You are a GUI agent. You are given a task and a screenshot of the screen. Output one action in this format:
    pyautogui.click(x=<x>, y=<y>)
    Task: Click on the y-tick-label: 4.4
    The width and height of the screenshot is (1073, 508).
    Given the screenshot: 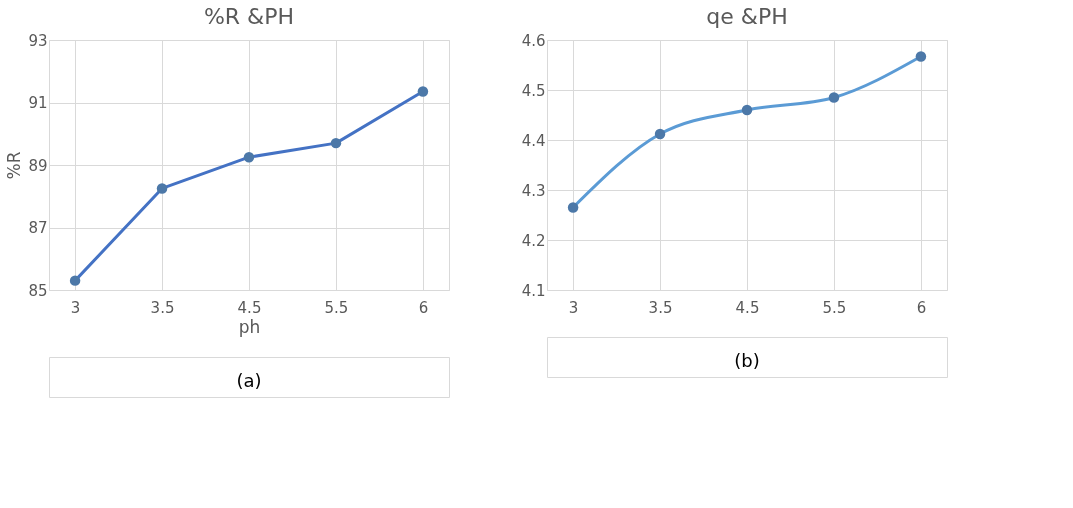 What is the action you would take?
    pyautogui.click(x=533, y=140)
    